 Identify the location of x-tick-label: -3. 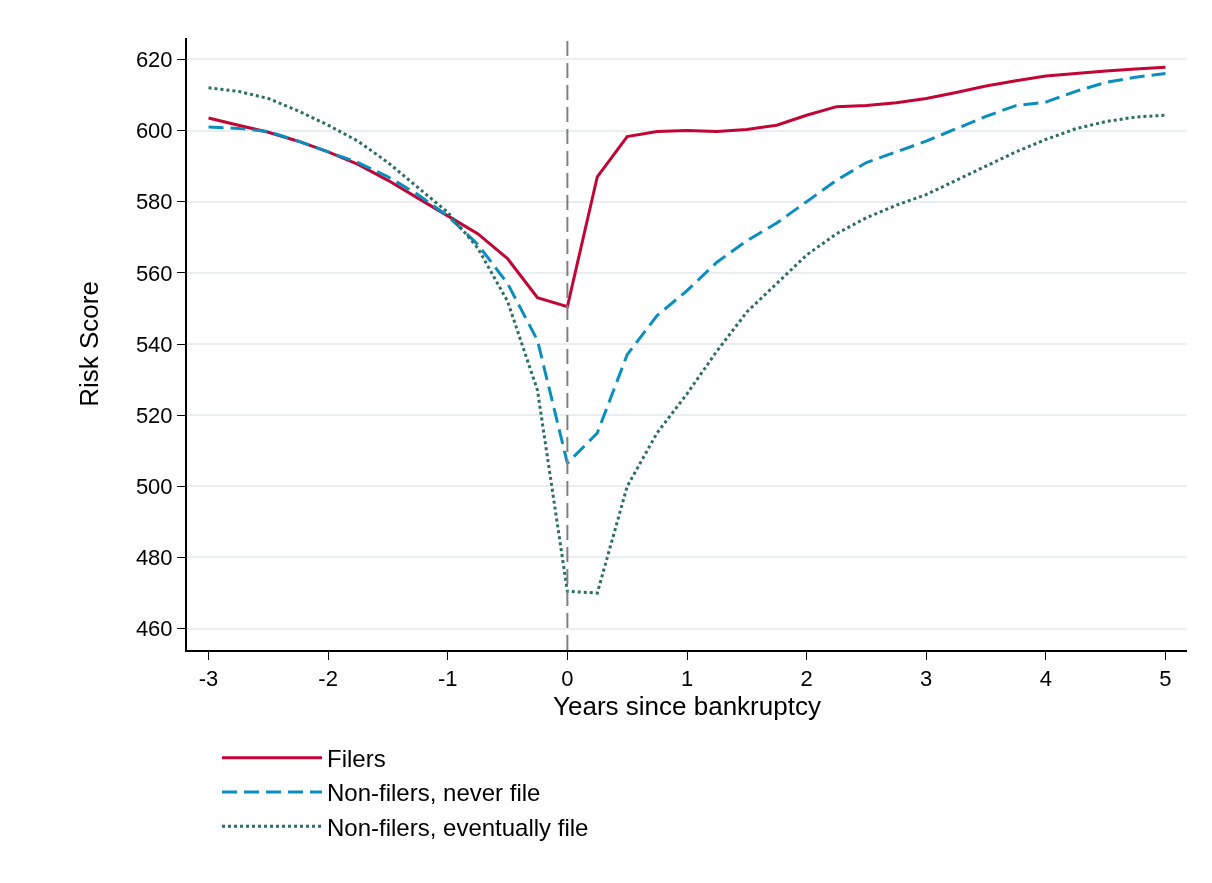
(208, 679).